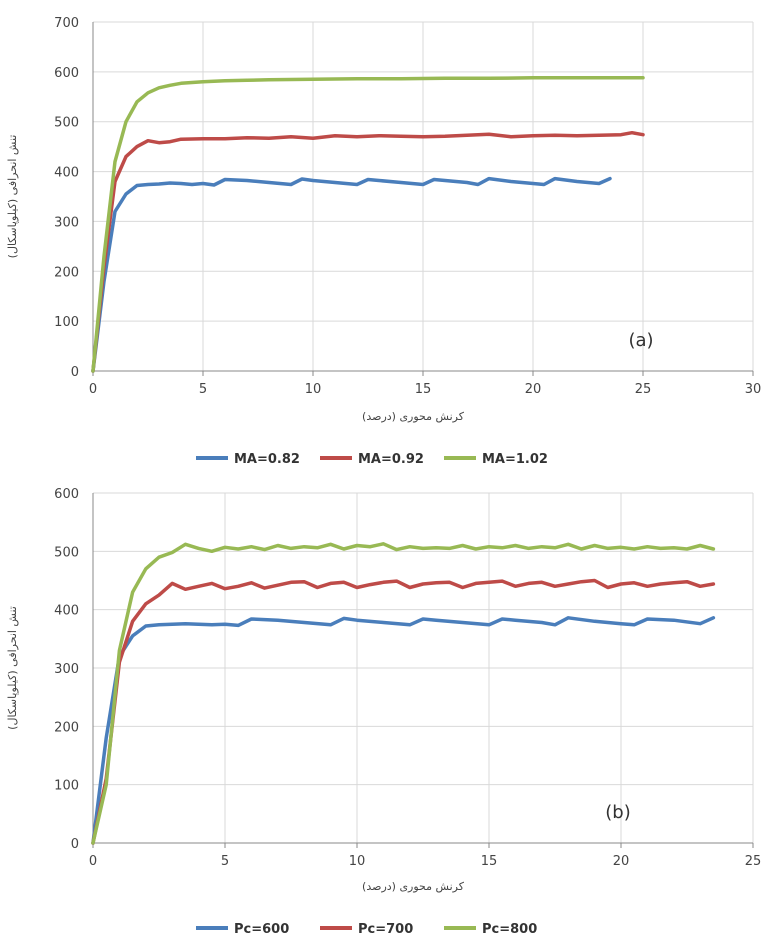 This screenshot has height=941, width=764. Describe the element at coordinates (391, 459) in the screenshot. I see `legend-label: MA=0.92` at that location.